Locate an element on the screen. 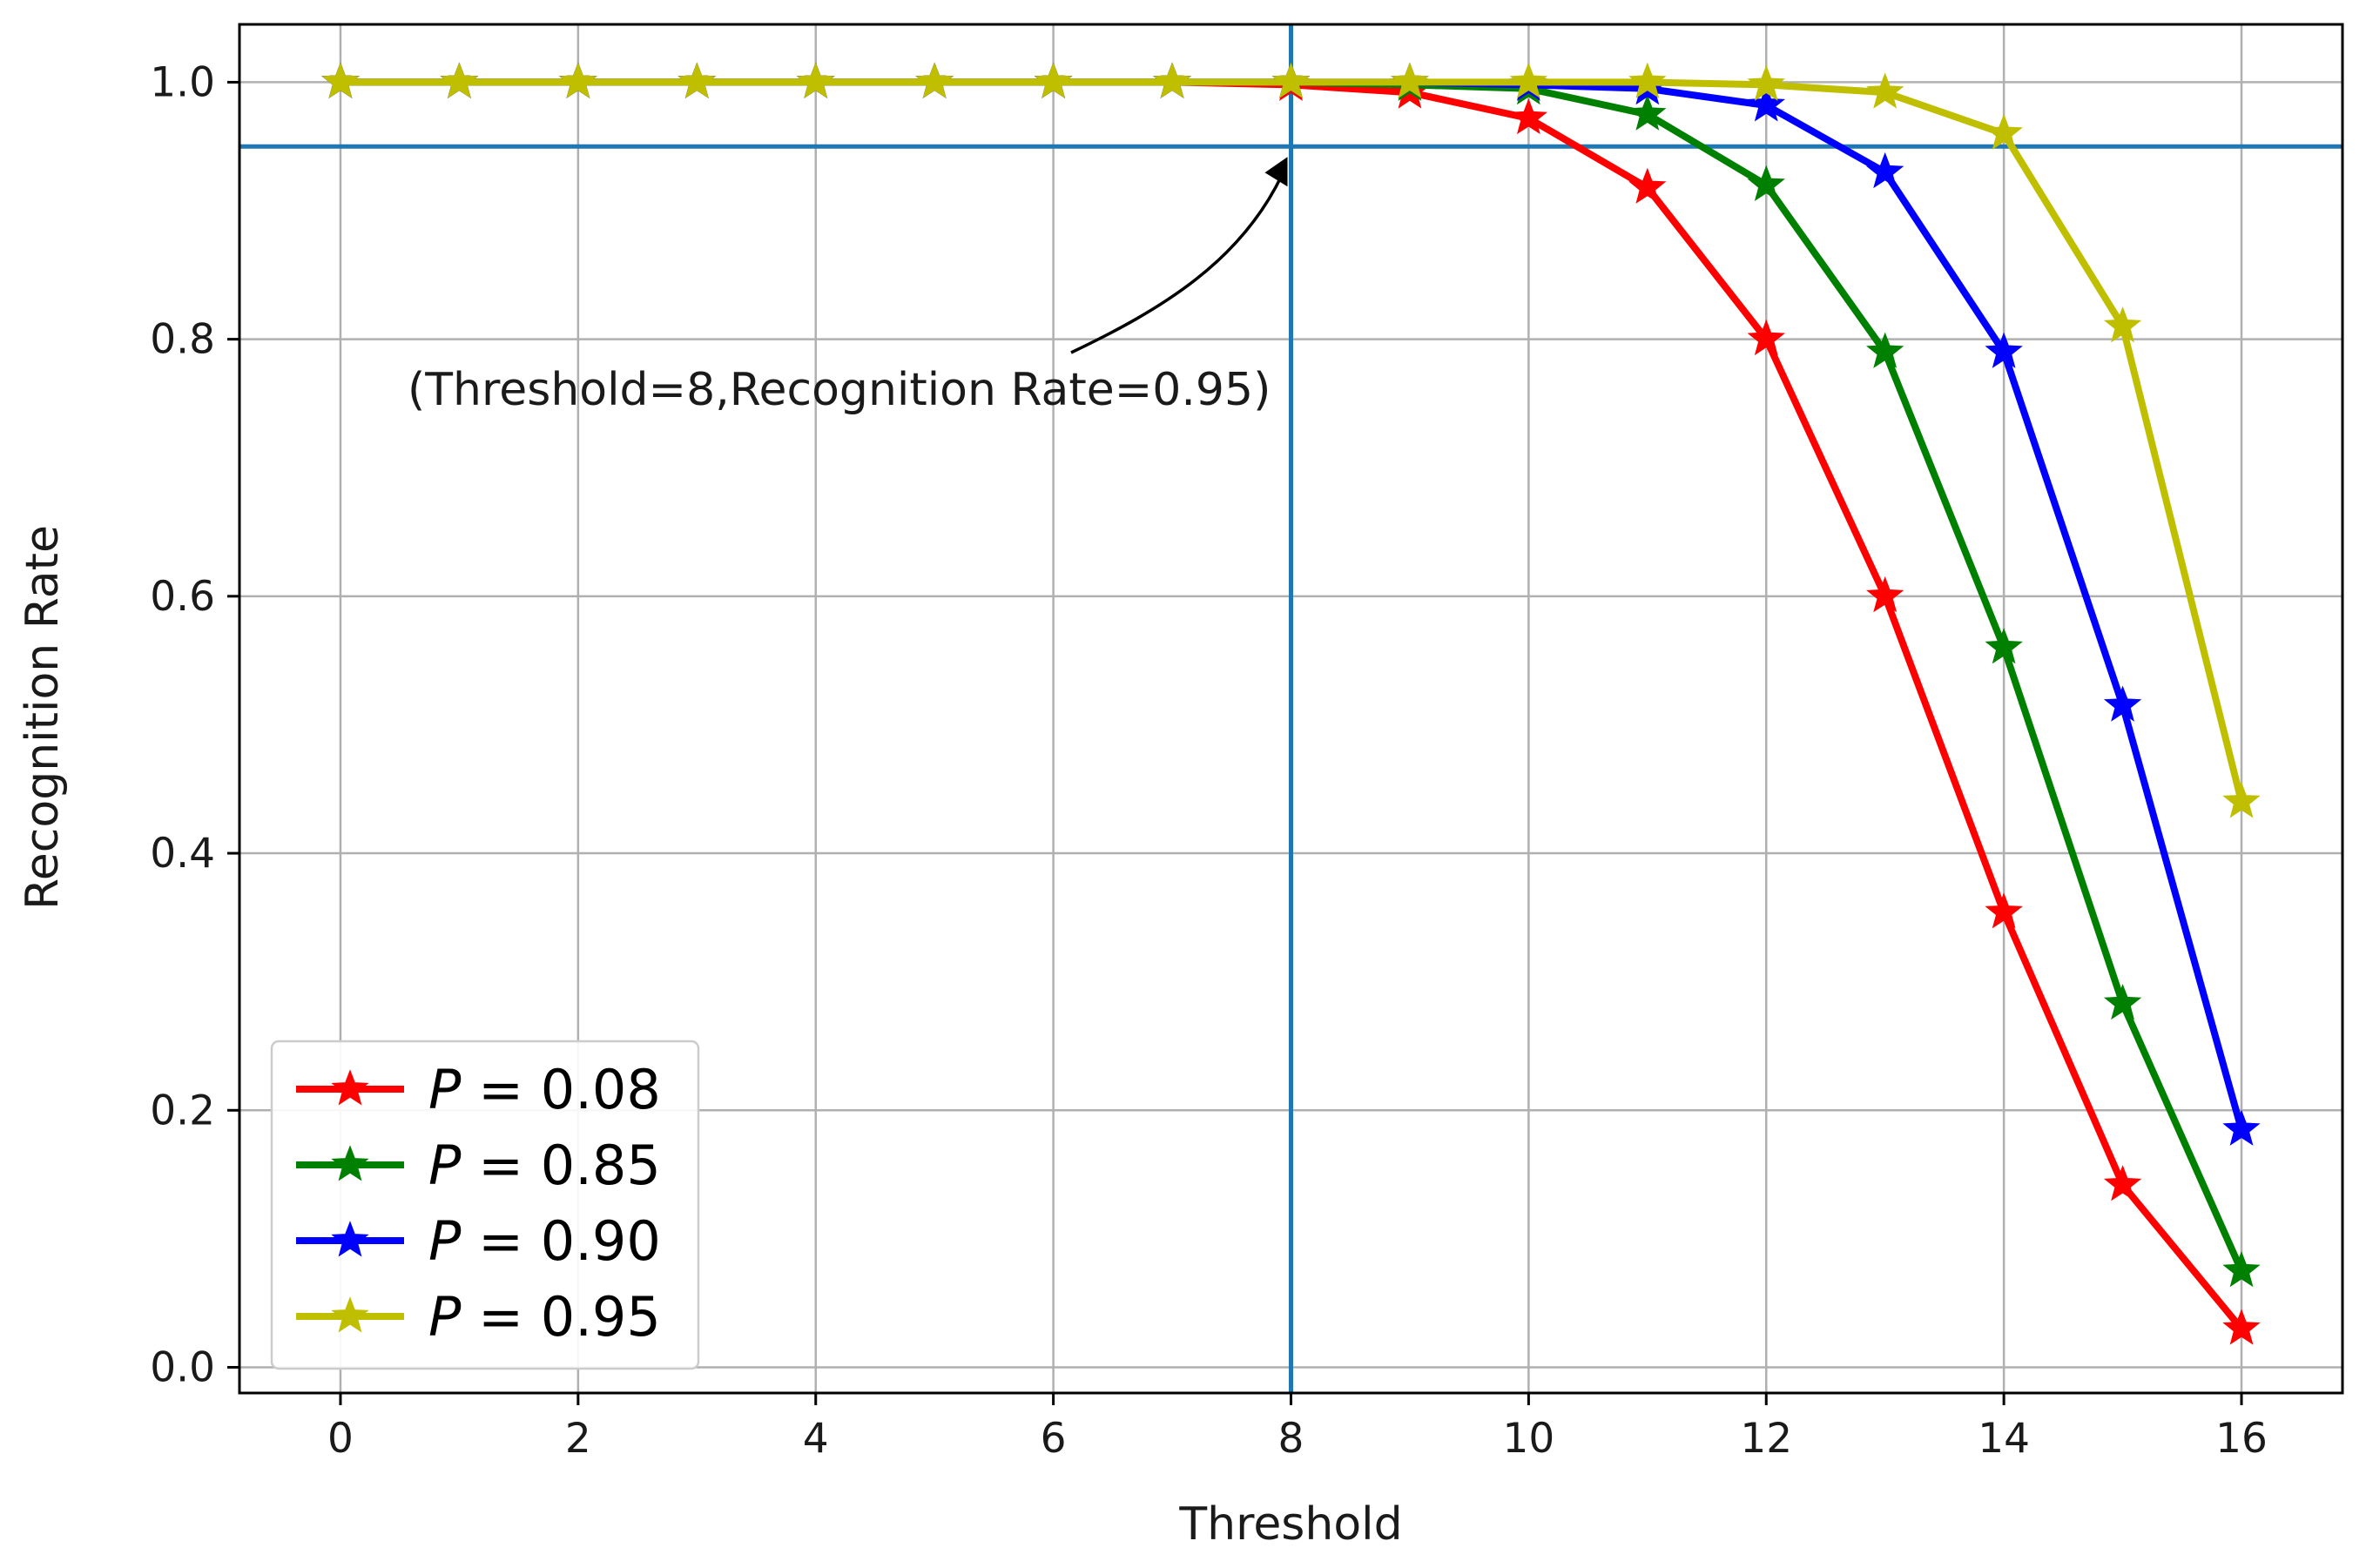  legend-label: P = 0.85 is located at coordinates (544, 1165).